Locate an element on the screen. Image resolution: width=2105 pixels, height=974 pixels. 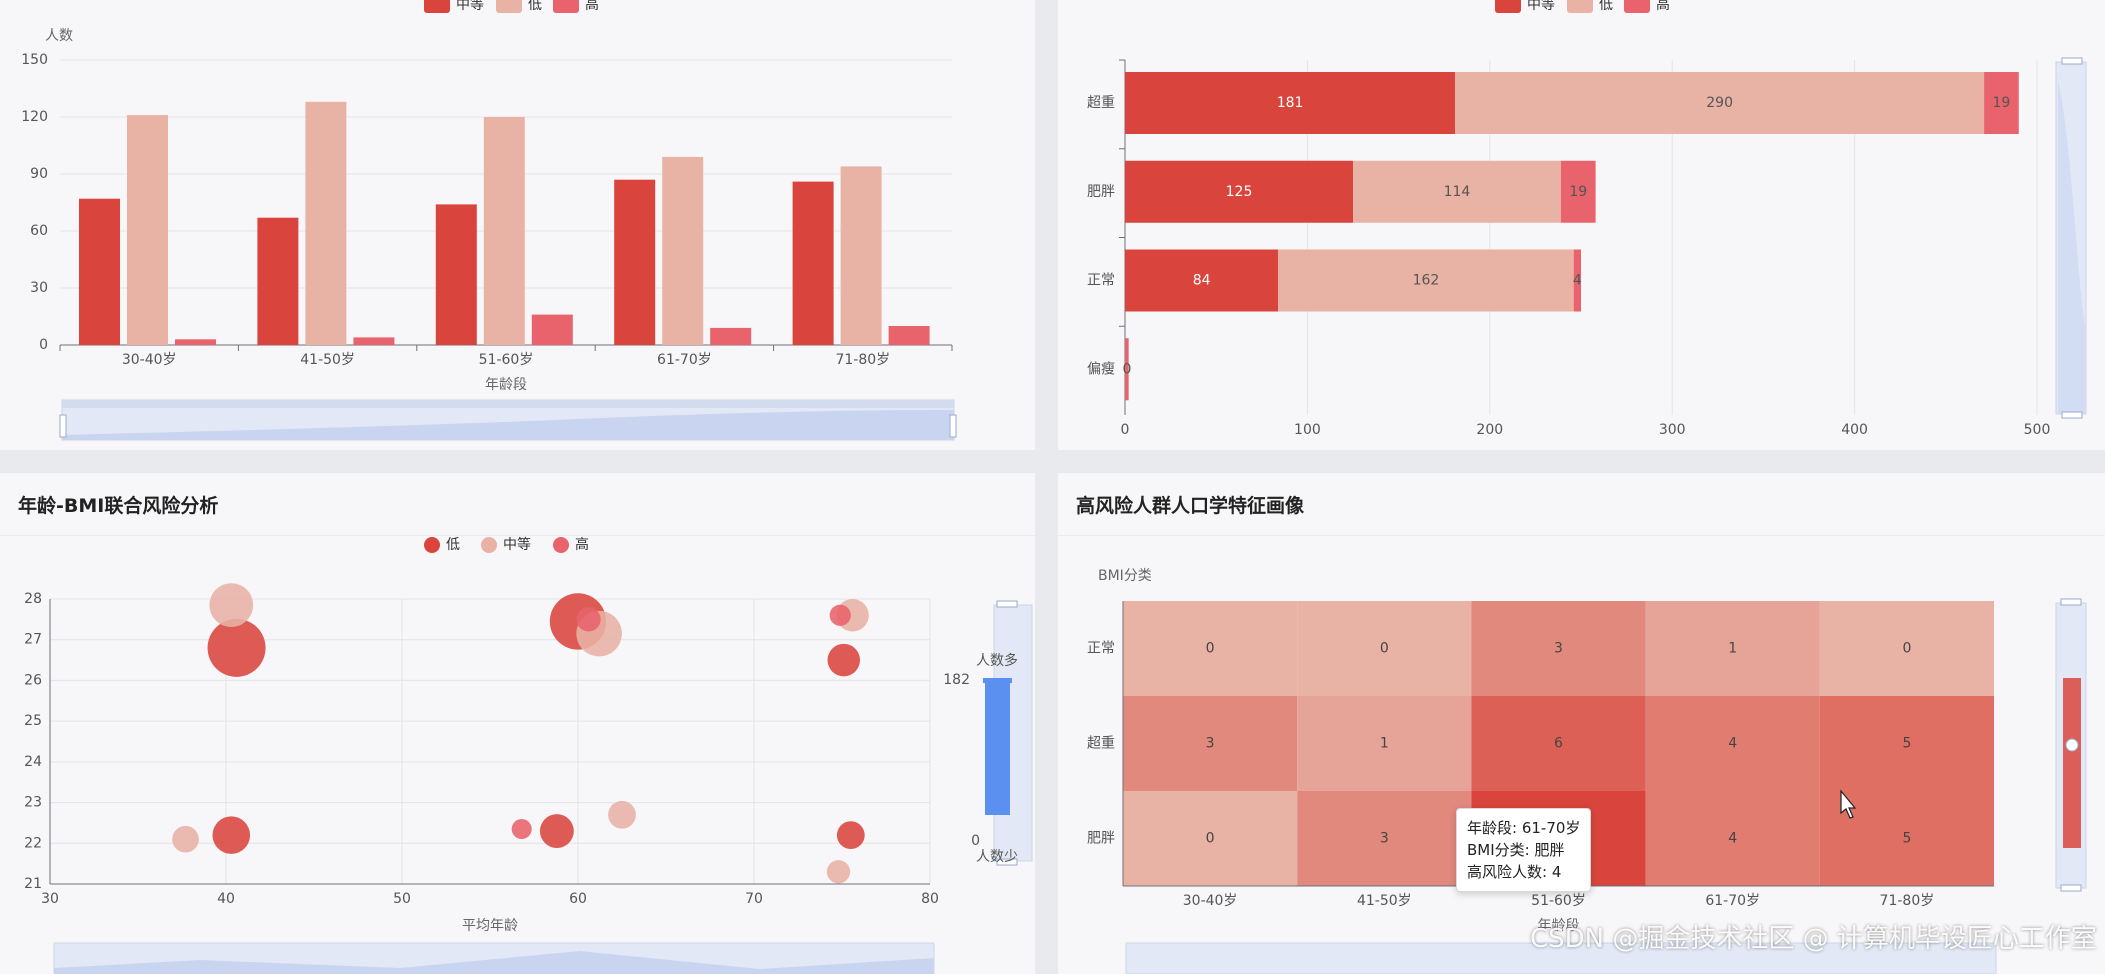
heatmap-cell-label: 6 is located at coordinates (1558, 744).